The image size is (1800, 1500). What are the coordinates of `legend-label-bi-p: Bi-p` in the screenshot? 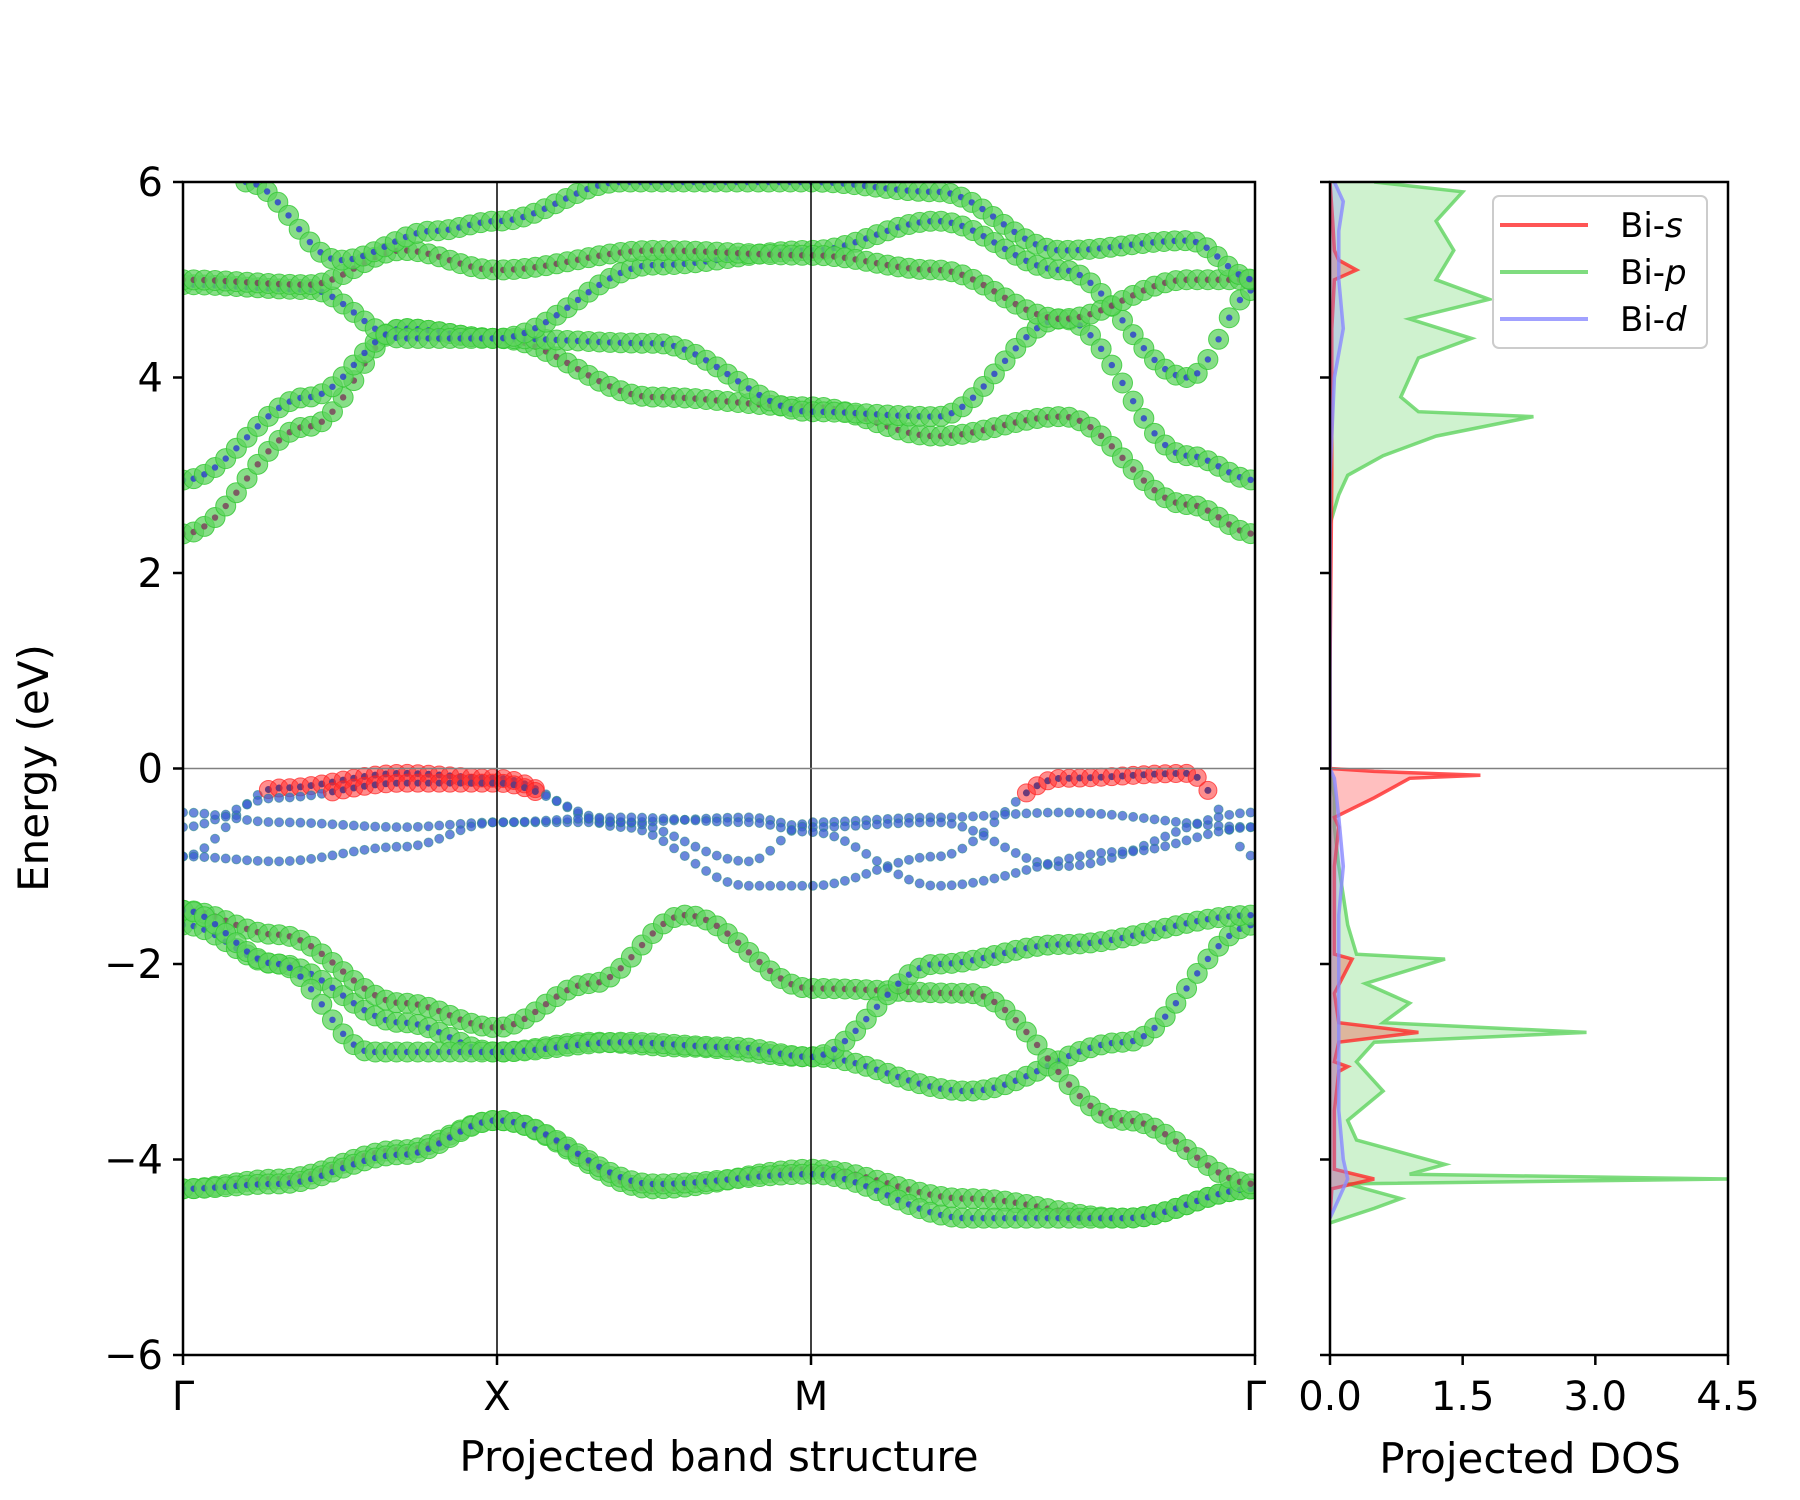 It's located at (1653, 273).